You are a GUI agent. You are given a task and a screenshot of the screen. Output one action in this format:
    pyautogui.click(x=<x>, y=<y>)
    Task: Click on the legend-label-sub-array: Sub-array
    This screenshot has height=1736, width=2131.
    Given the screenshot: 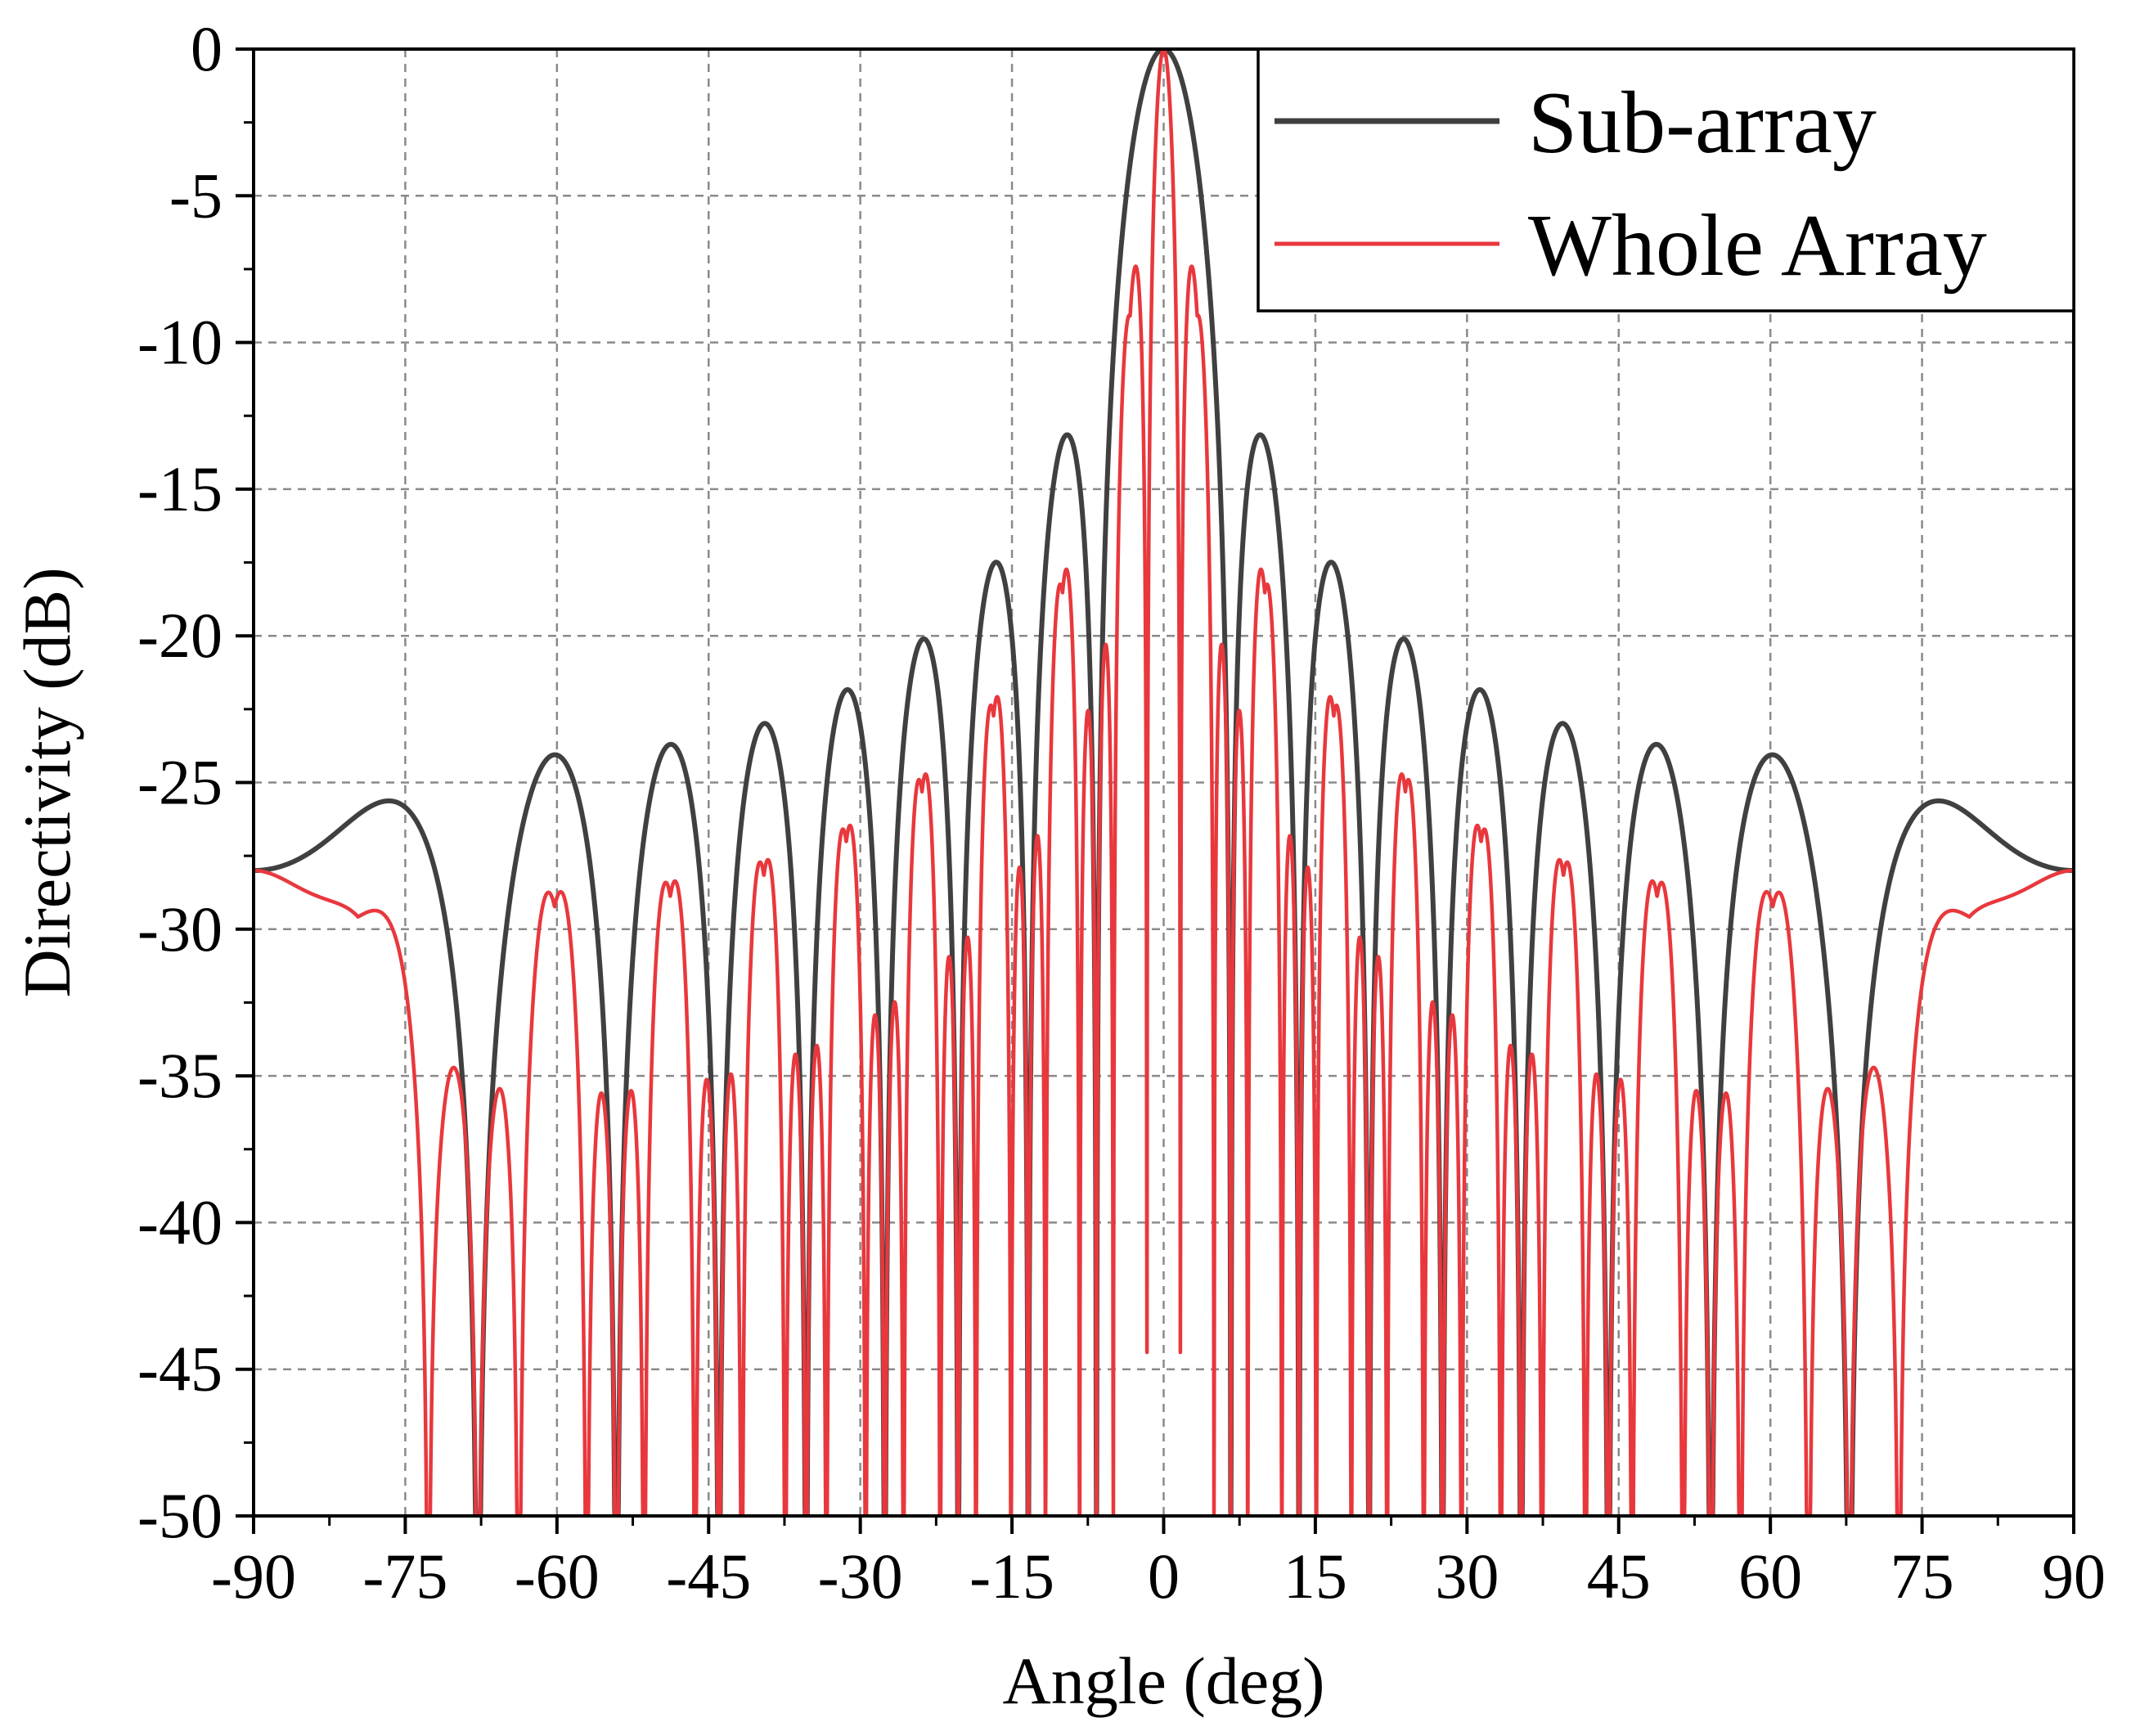 What is the action you would take?
    pyautogui.click(x=1702, y=123)
    